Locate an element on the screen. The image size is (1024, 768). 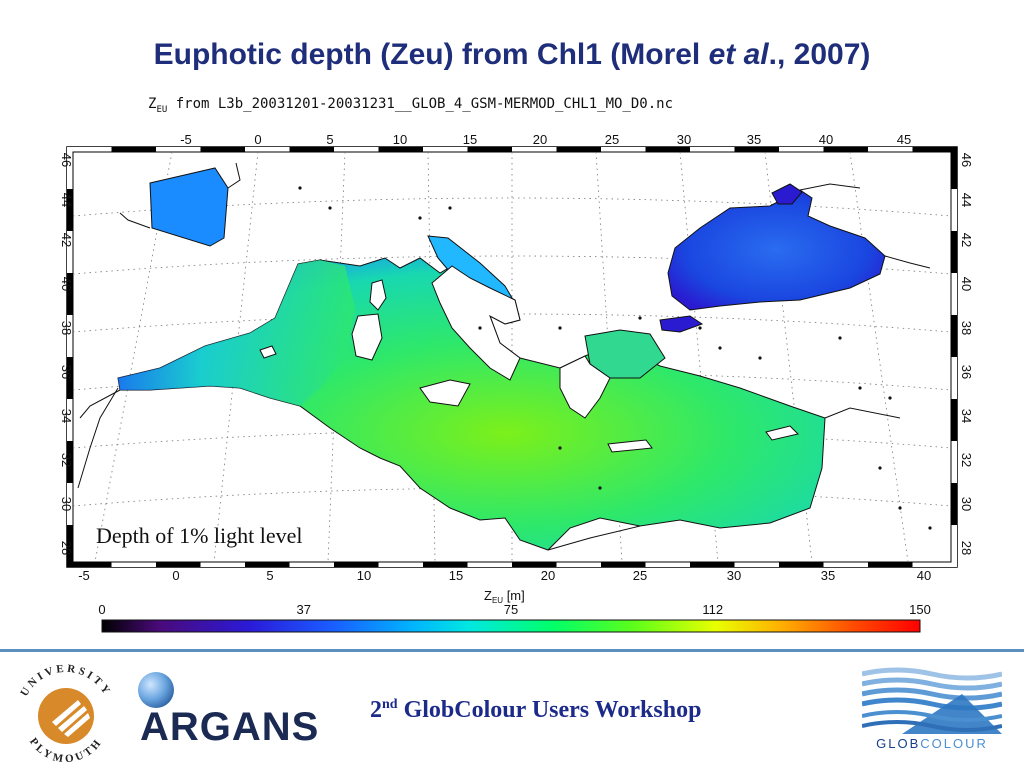
left-lat-label: 34 is located at coordinates (66, 416).